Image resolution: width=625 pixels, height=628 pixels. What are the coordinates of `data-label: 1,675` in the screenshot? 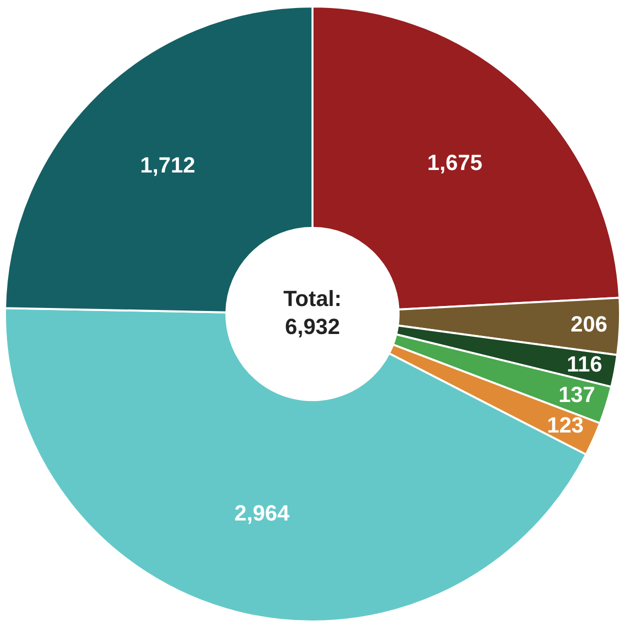 It's located at (454, 163).